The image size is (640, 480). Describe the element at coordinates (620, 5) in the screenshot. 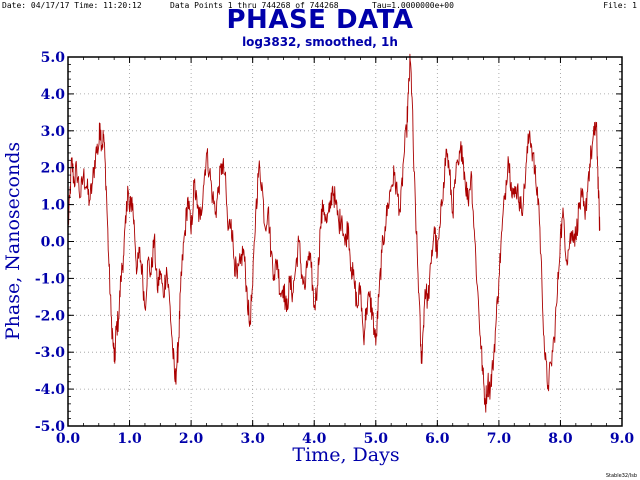

I see `header-file: File: 1` at that location.